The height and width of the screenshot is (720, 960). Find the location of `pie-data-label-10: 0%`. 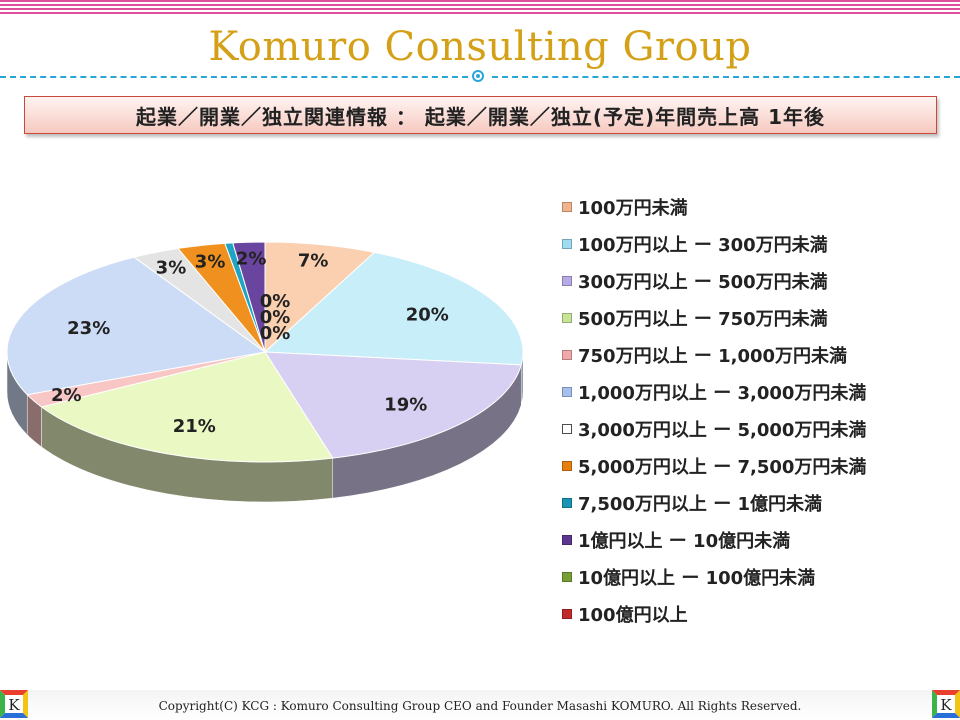

pie-data-label-10: 0% is located at coordinates (275, 317).